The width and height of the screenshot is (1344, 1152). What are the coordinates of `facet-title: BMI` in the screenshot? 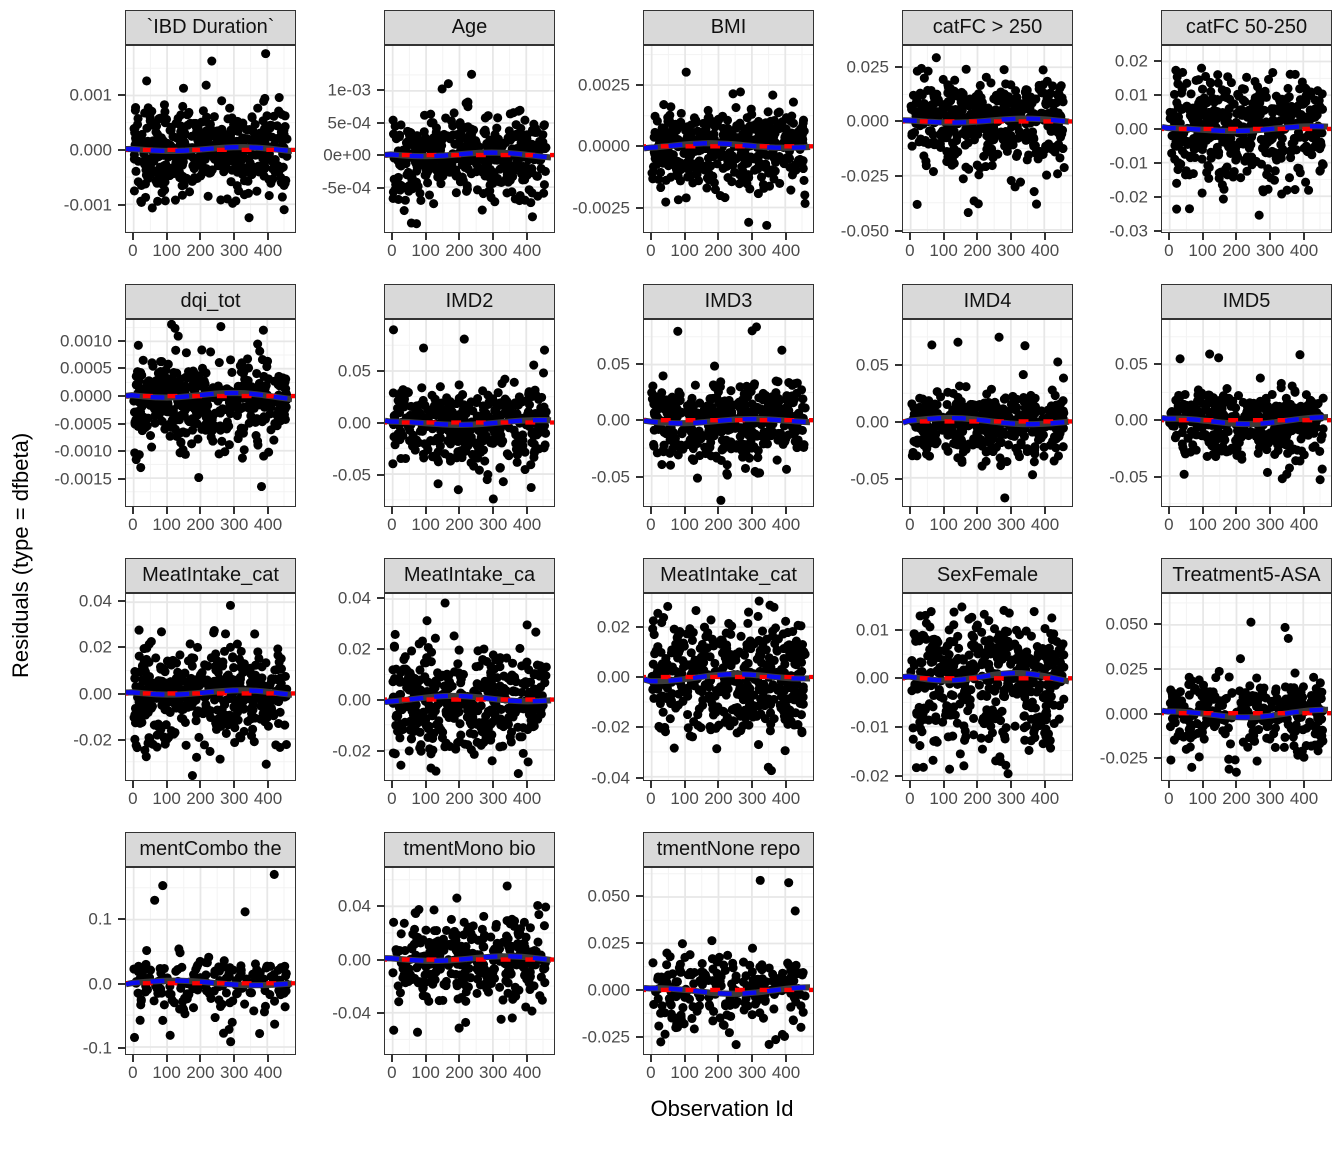 It's located at (728, 27).